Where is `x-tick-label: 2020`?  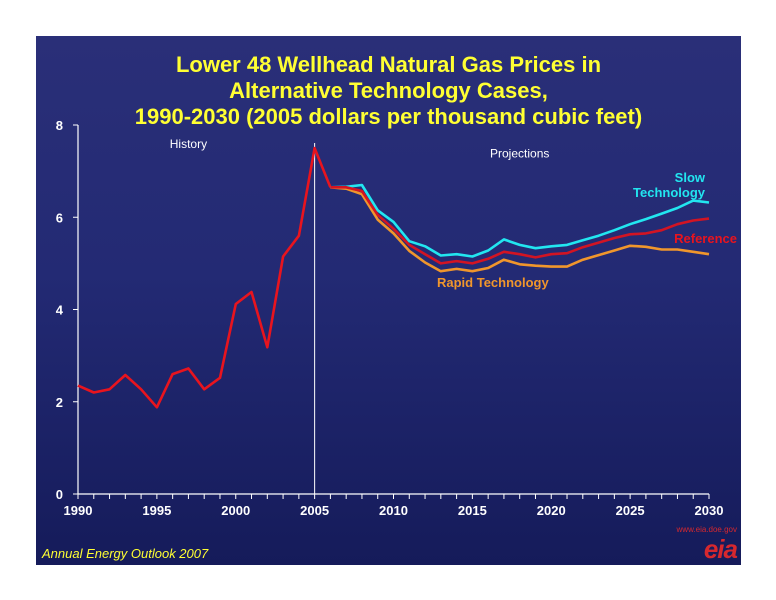 x-tick-label: 2020 is located at coordinates (551, 510).